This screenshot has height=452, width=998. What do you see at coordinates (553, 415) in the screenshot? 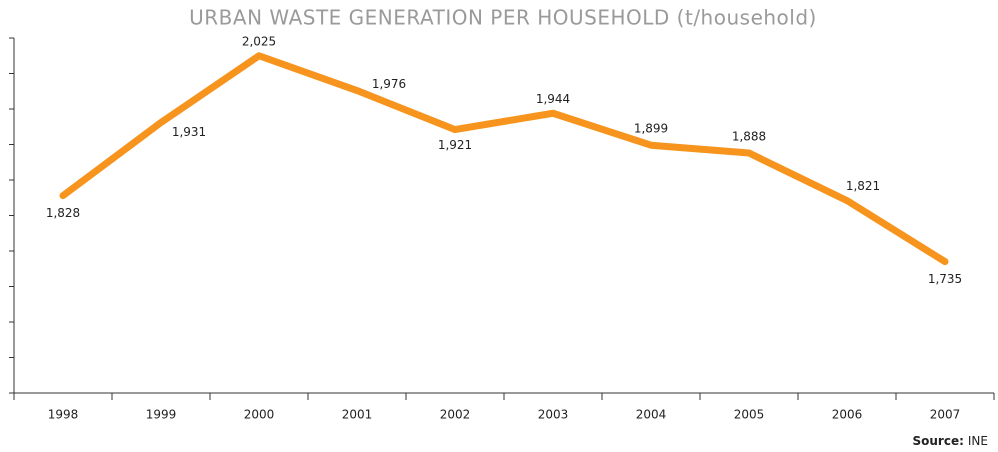
I see `x-tick-label: 2003` at bounding box center [553, 415].